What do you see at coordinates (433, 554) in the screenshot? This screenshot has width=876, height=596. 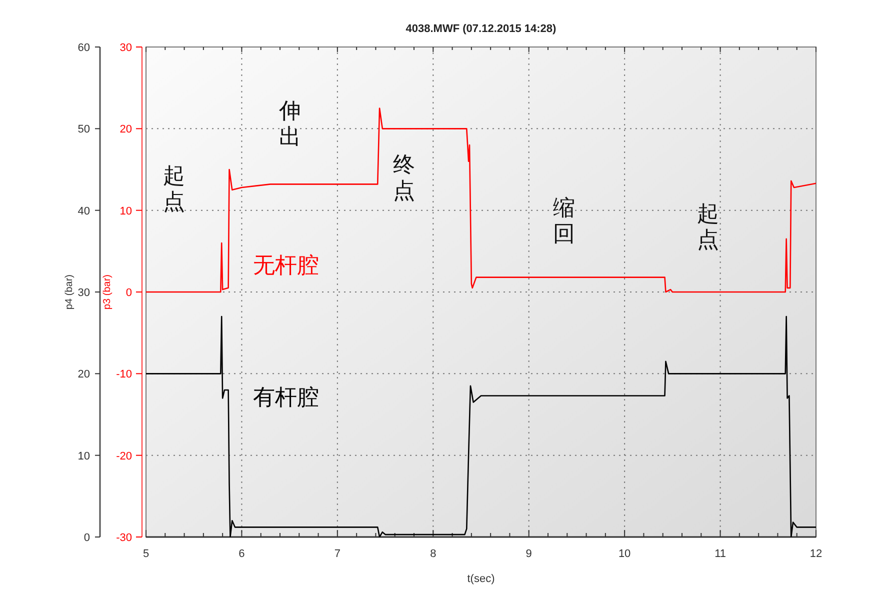 I see `x-tick-label: 8` at bounding box center [433, 554].